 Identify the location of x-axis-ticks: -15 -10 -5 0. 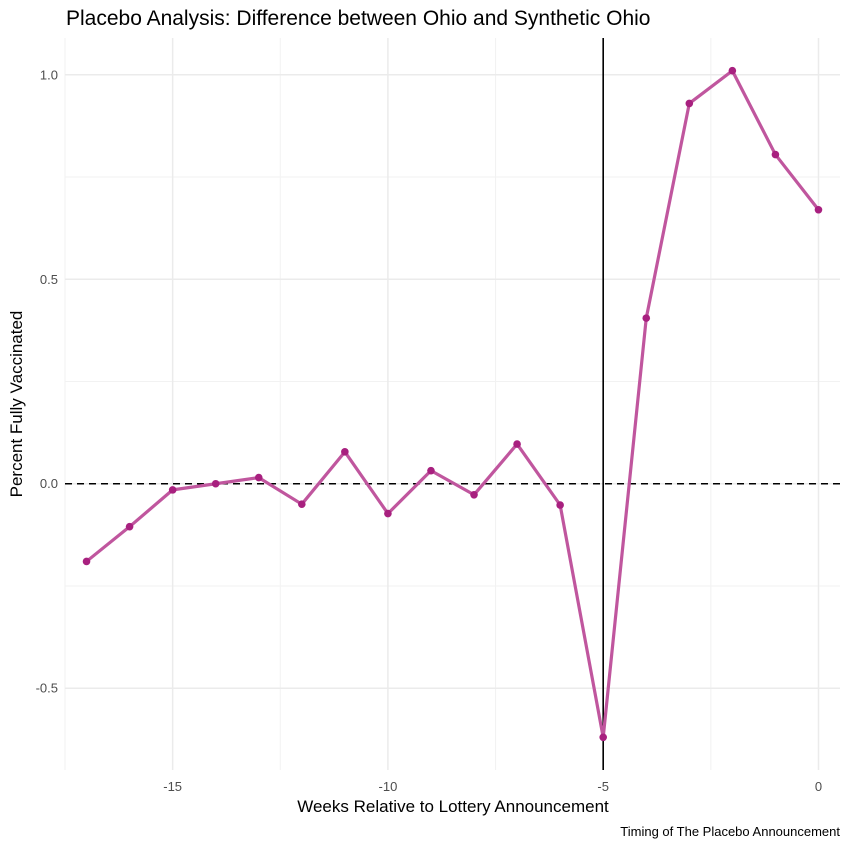
(492, 786).